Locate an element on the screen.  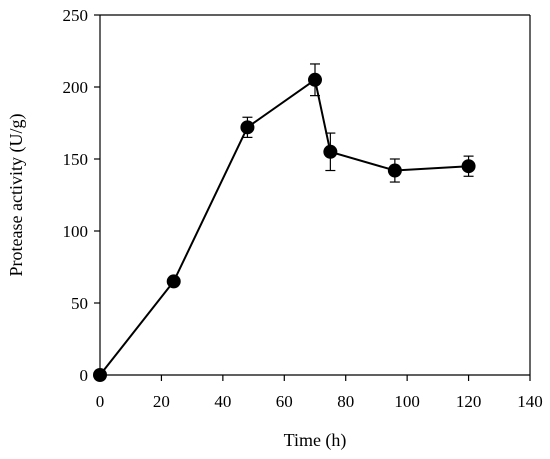
x-tick-label: 120 is located at coordinates (469, 401).